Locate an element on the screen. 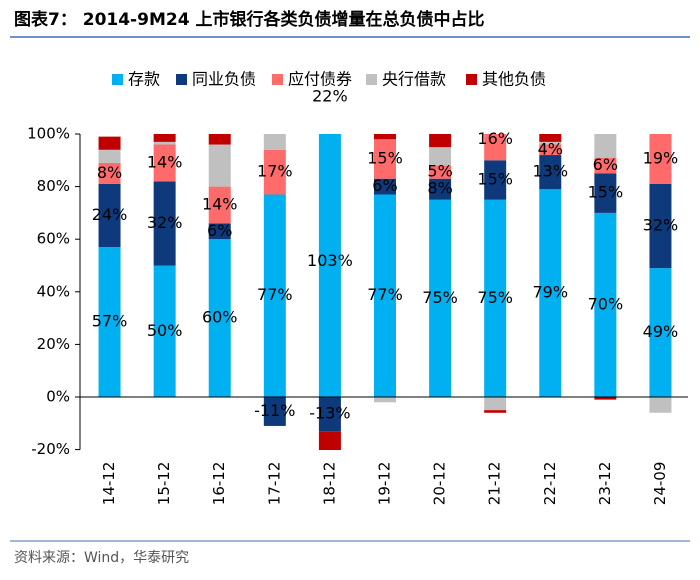  legend-label: 存款 is located at coordinates (144, 79).